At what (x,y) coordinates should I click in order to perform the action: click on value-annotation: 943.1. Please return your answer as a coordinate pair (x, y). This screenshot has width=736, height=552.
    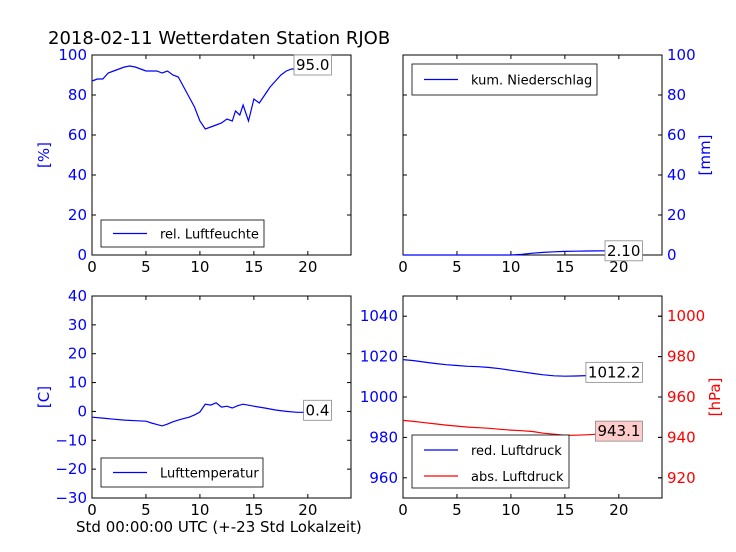
    Looking at the image, I should click on (618, 431).